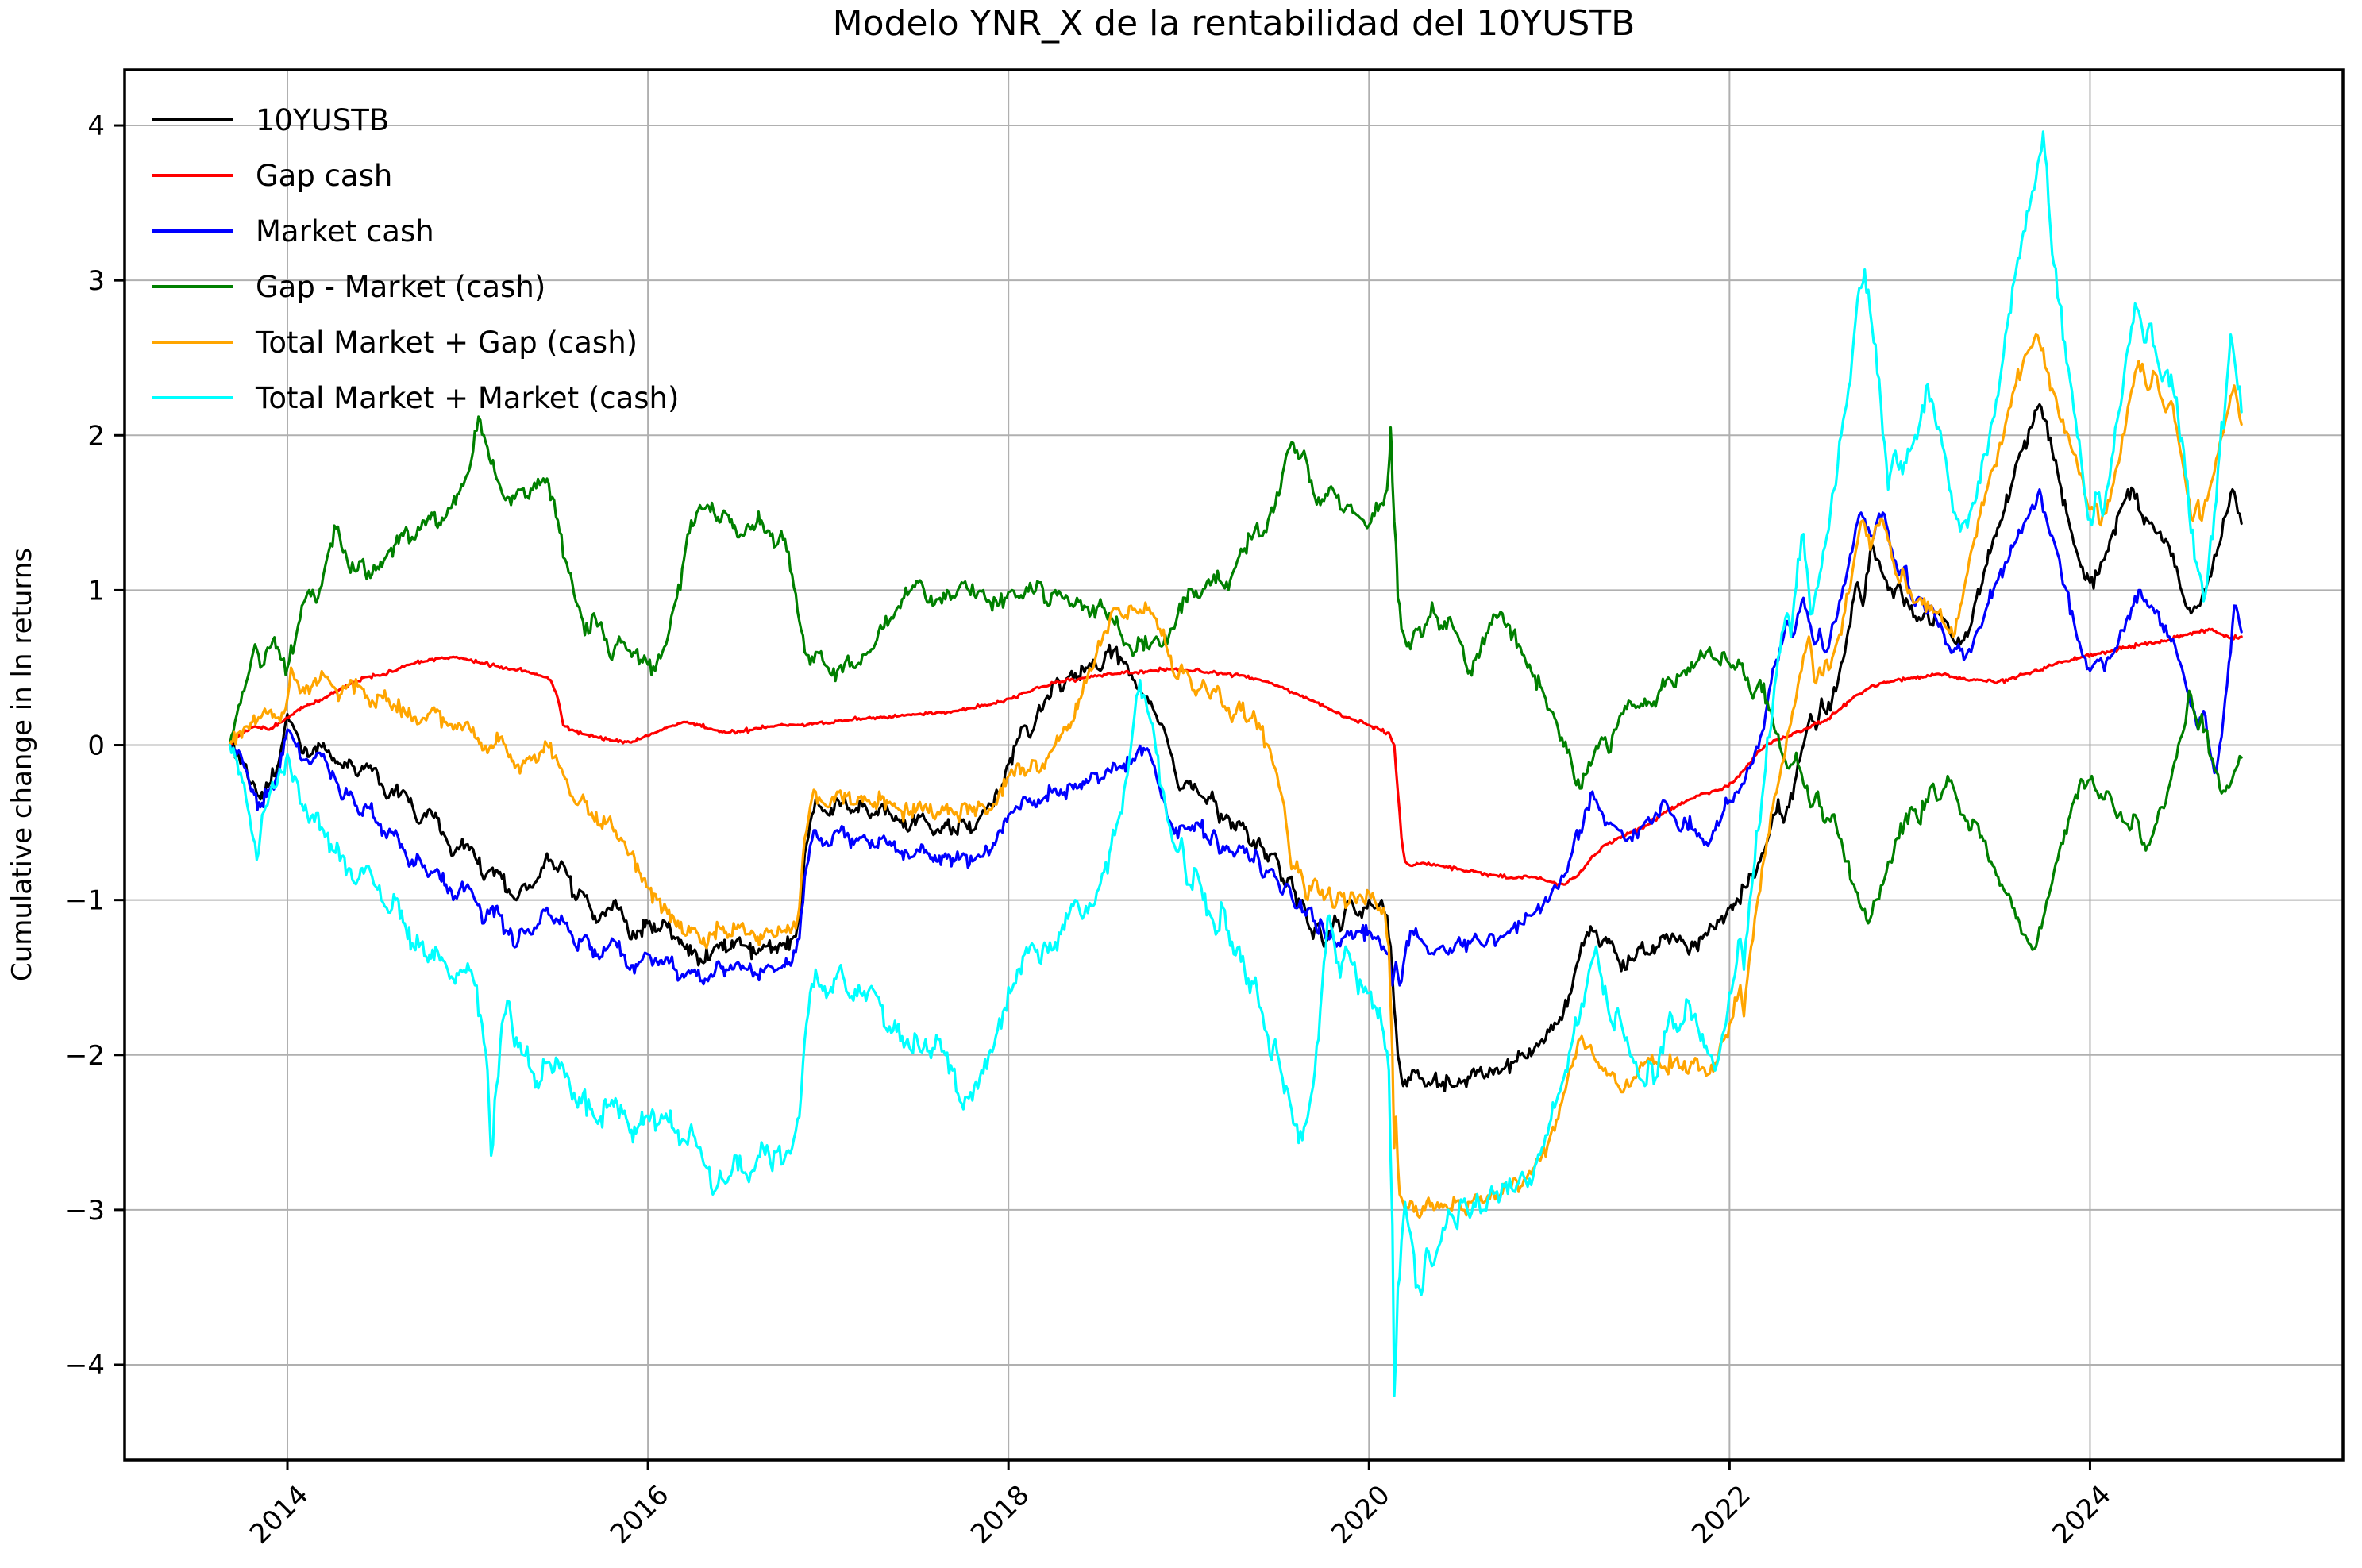 The width and height of the screenshot is (2362, 1568). I want to click on y-tick-label: 4, so click(96, 126).